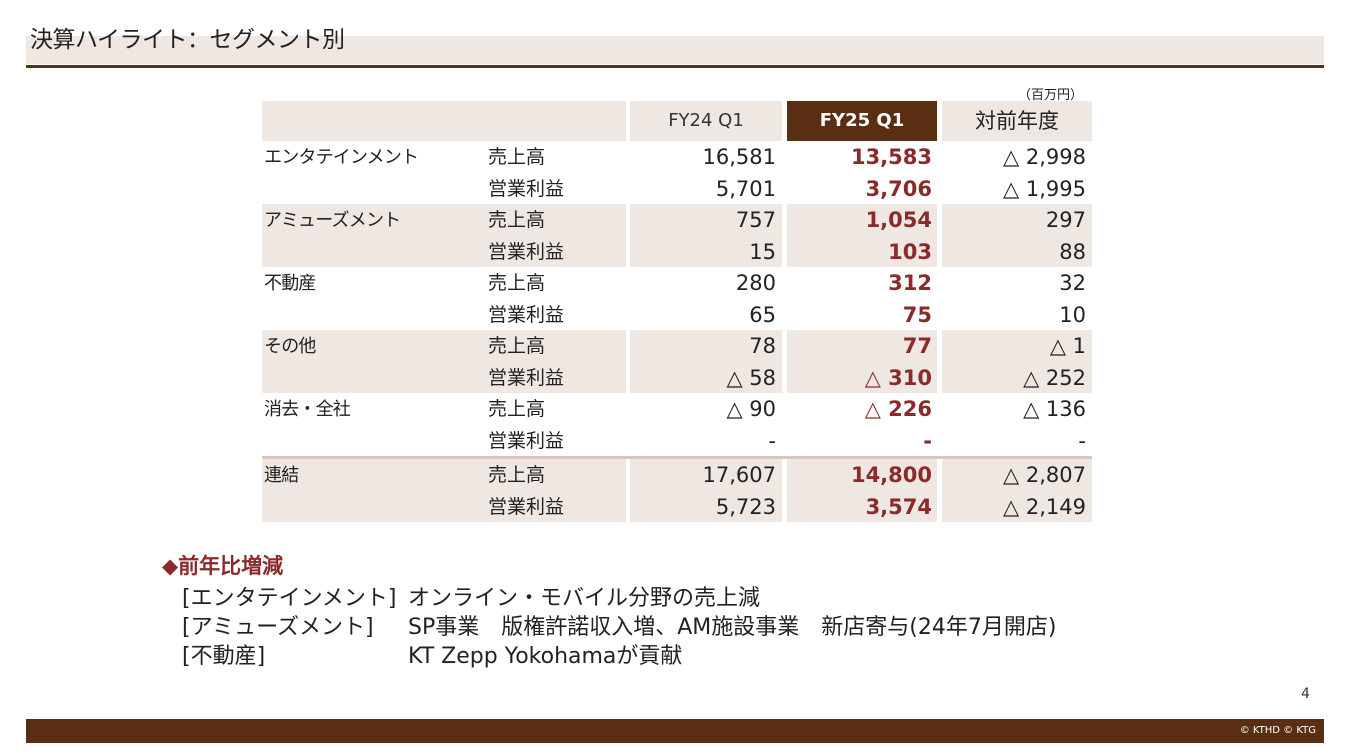  I want to click on value-fy24: -, so click(772, 440).